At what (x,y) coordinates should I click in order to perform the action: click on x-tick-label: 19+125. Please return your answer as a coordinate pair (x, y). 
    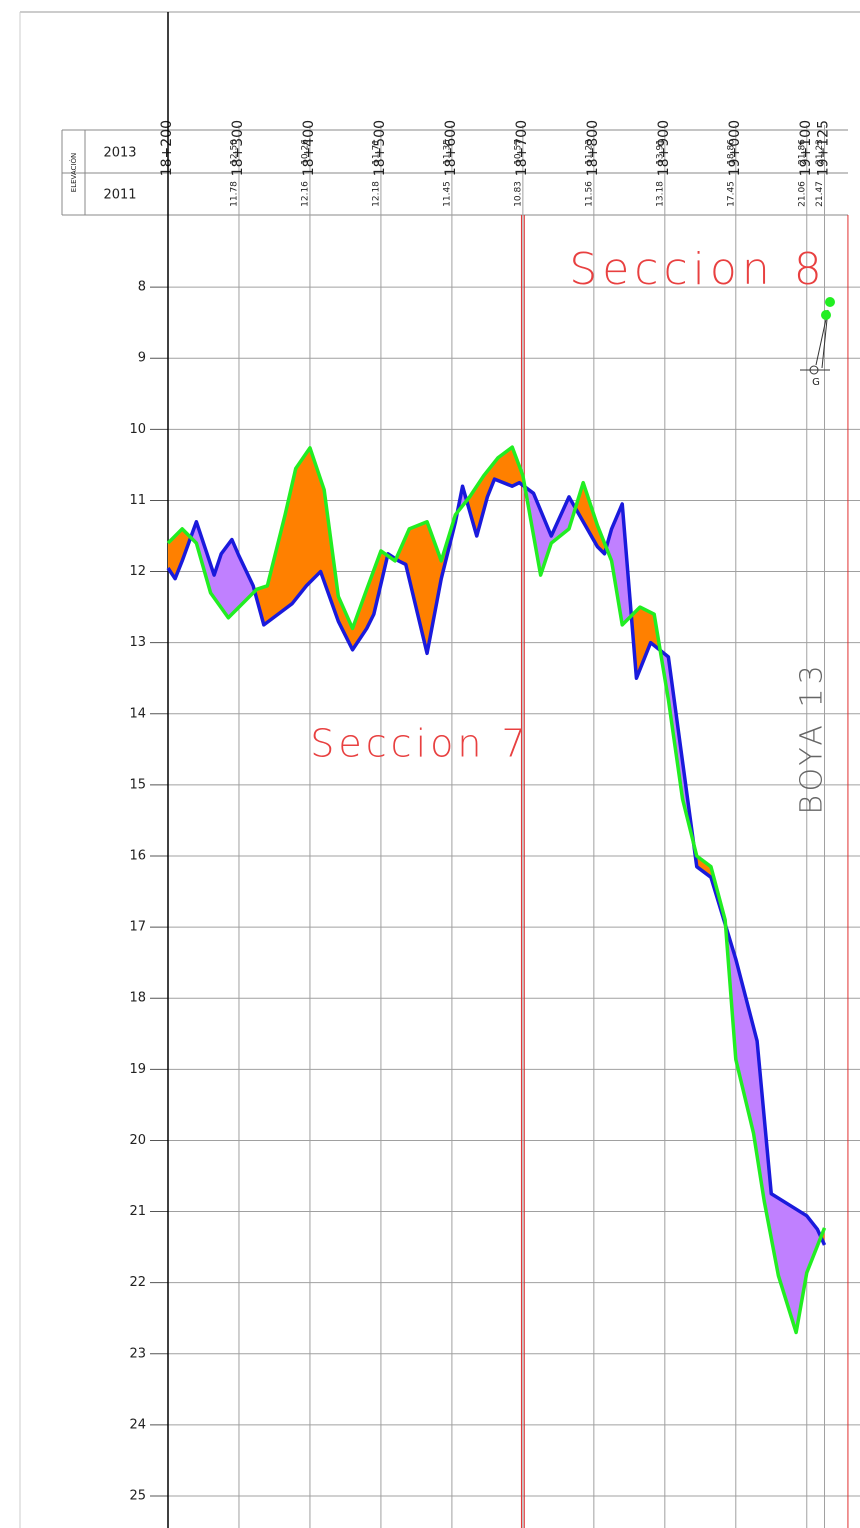
    Looking at the image, I should click on (824, 148).